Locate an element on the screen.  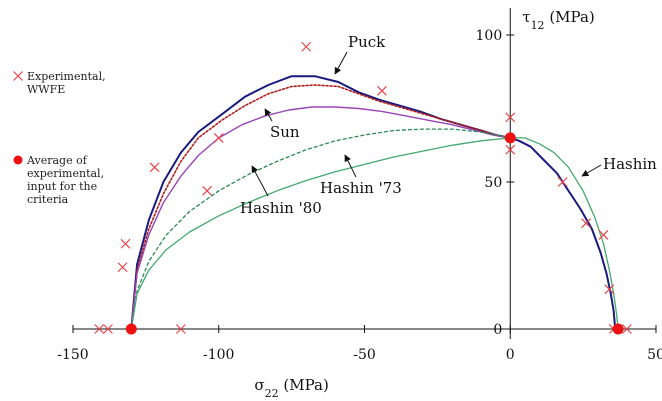
annotation-label-hashin-80: Hashin '80 is located at coordinates (281, 208).